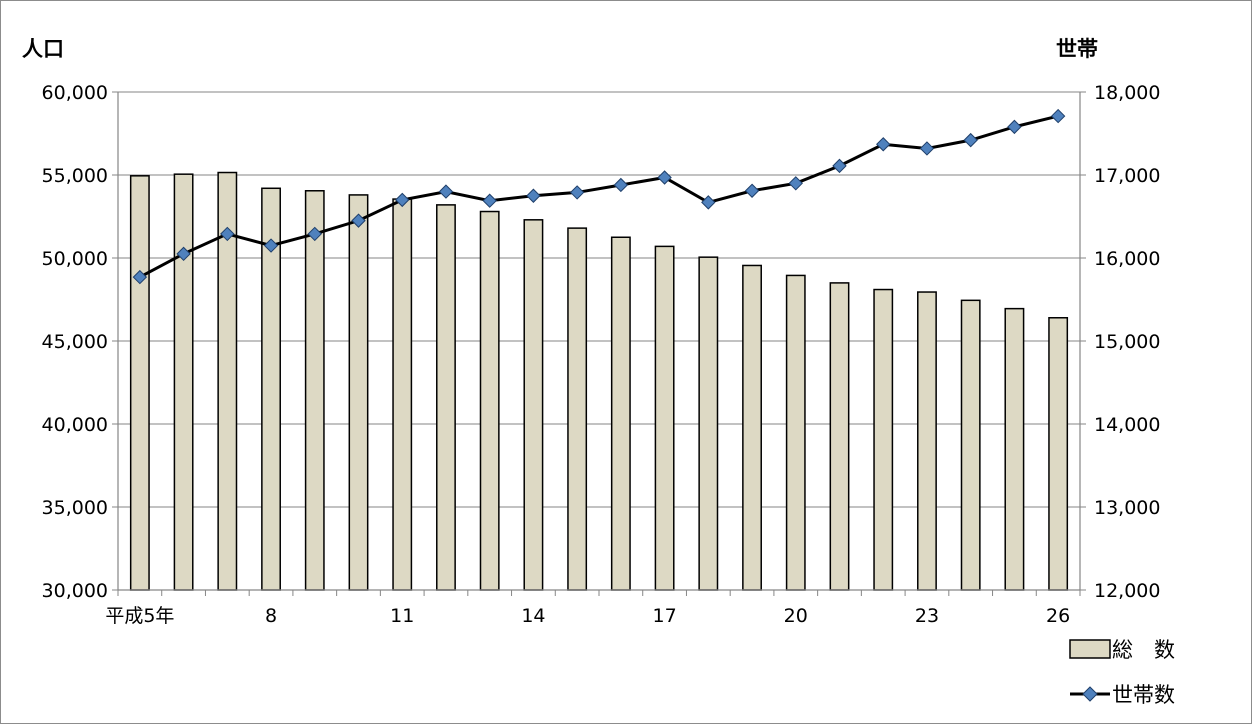 This screenshot has height=724, width=1252. I want to click on right-tick-label: 14,000, so click(1127, 425).